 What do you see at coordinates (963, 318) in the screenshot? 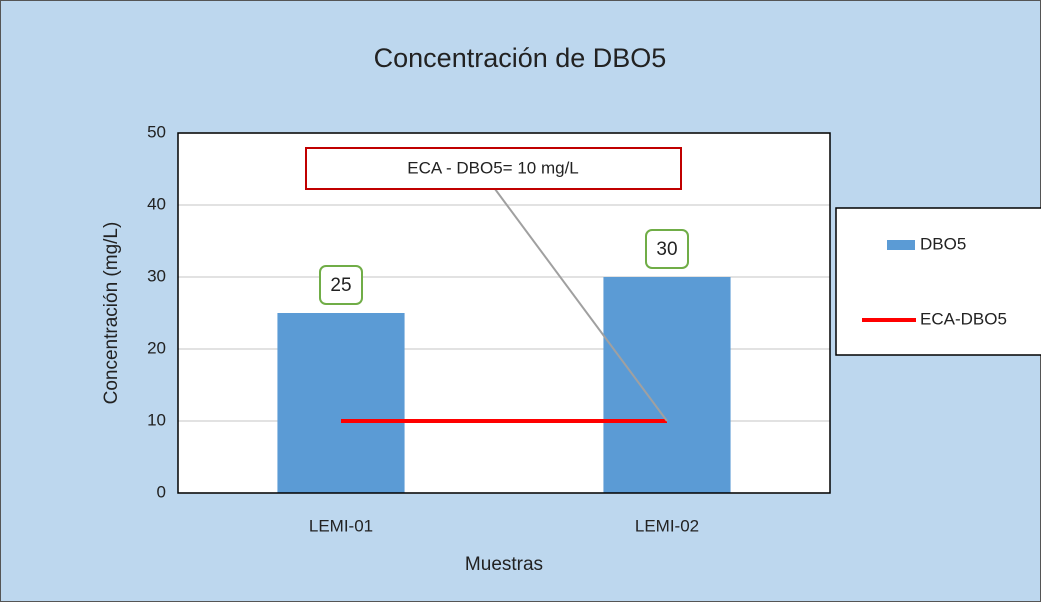
I see `legend-label: ECA-DBO5` at bounding box center [963, 318].